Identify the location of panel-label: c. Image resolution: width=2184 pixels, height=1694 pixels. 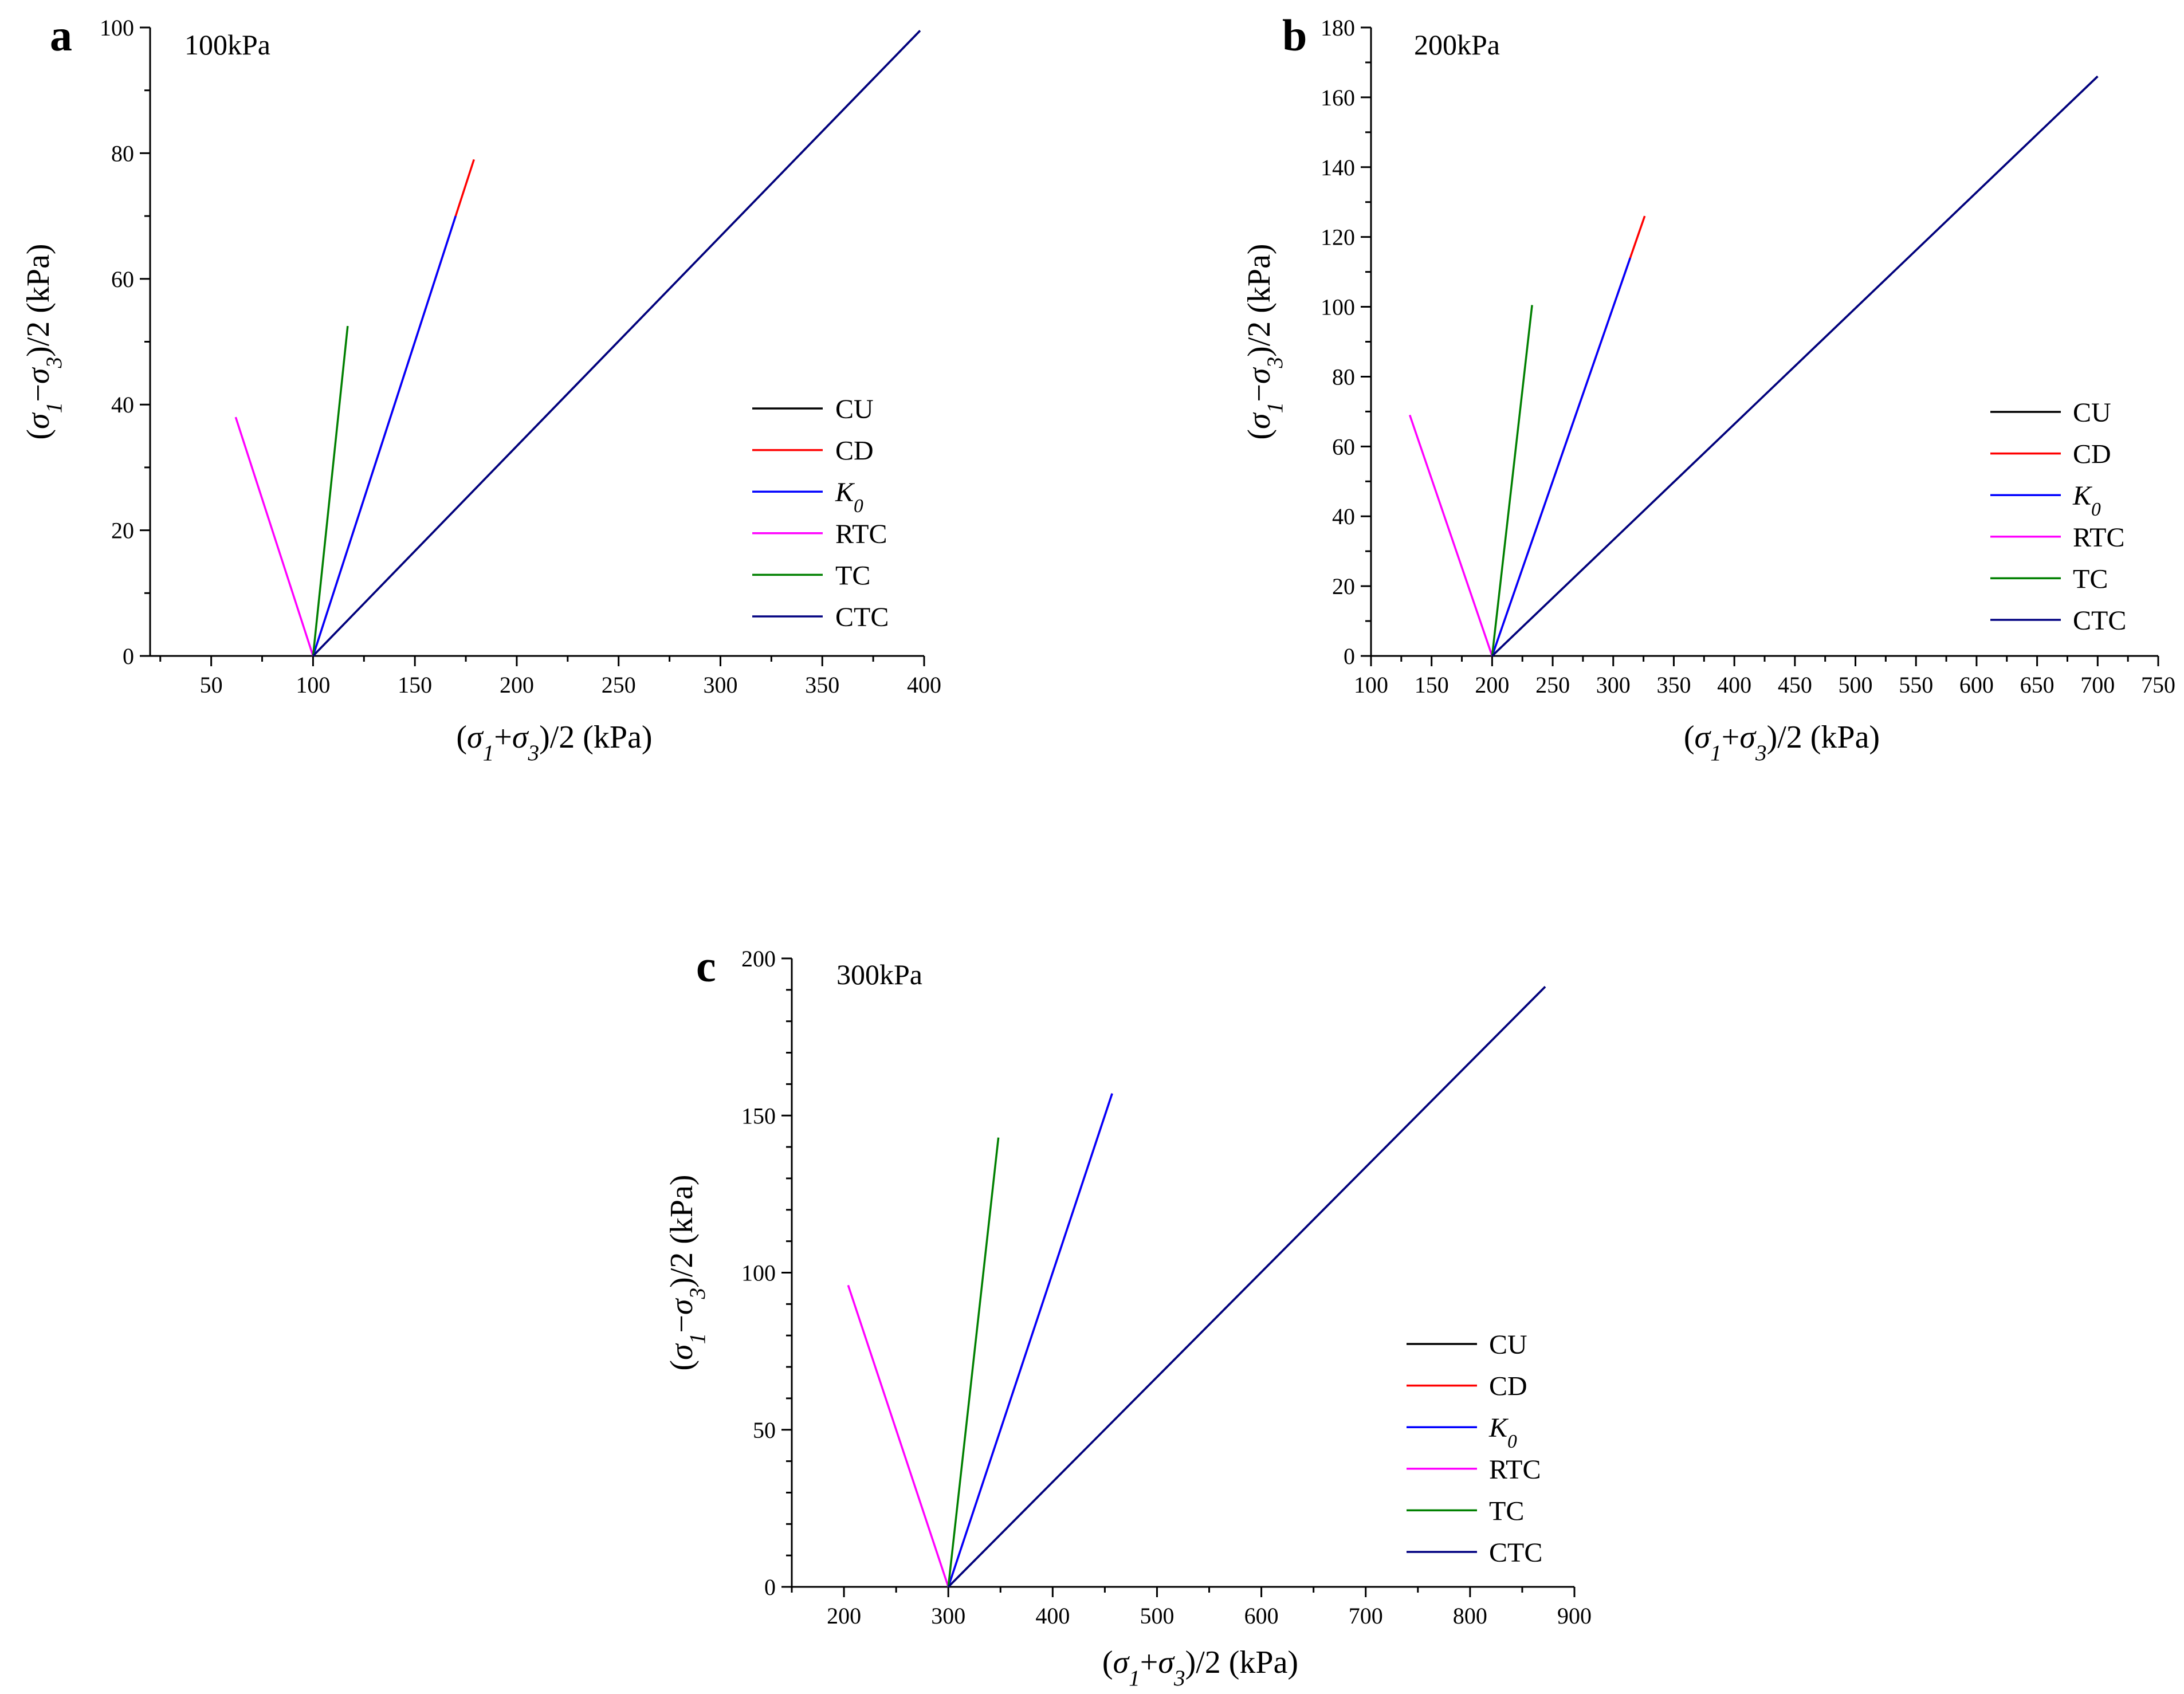
(706, 966).